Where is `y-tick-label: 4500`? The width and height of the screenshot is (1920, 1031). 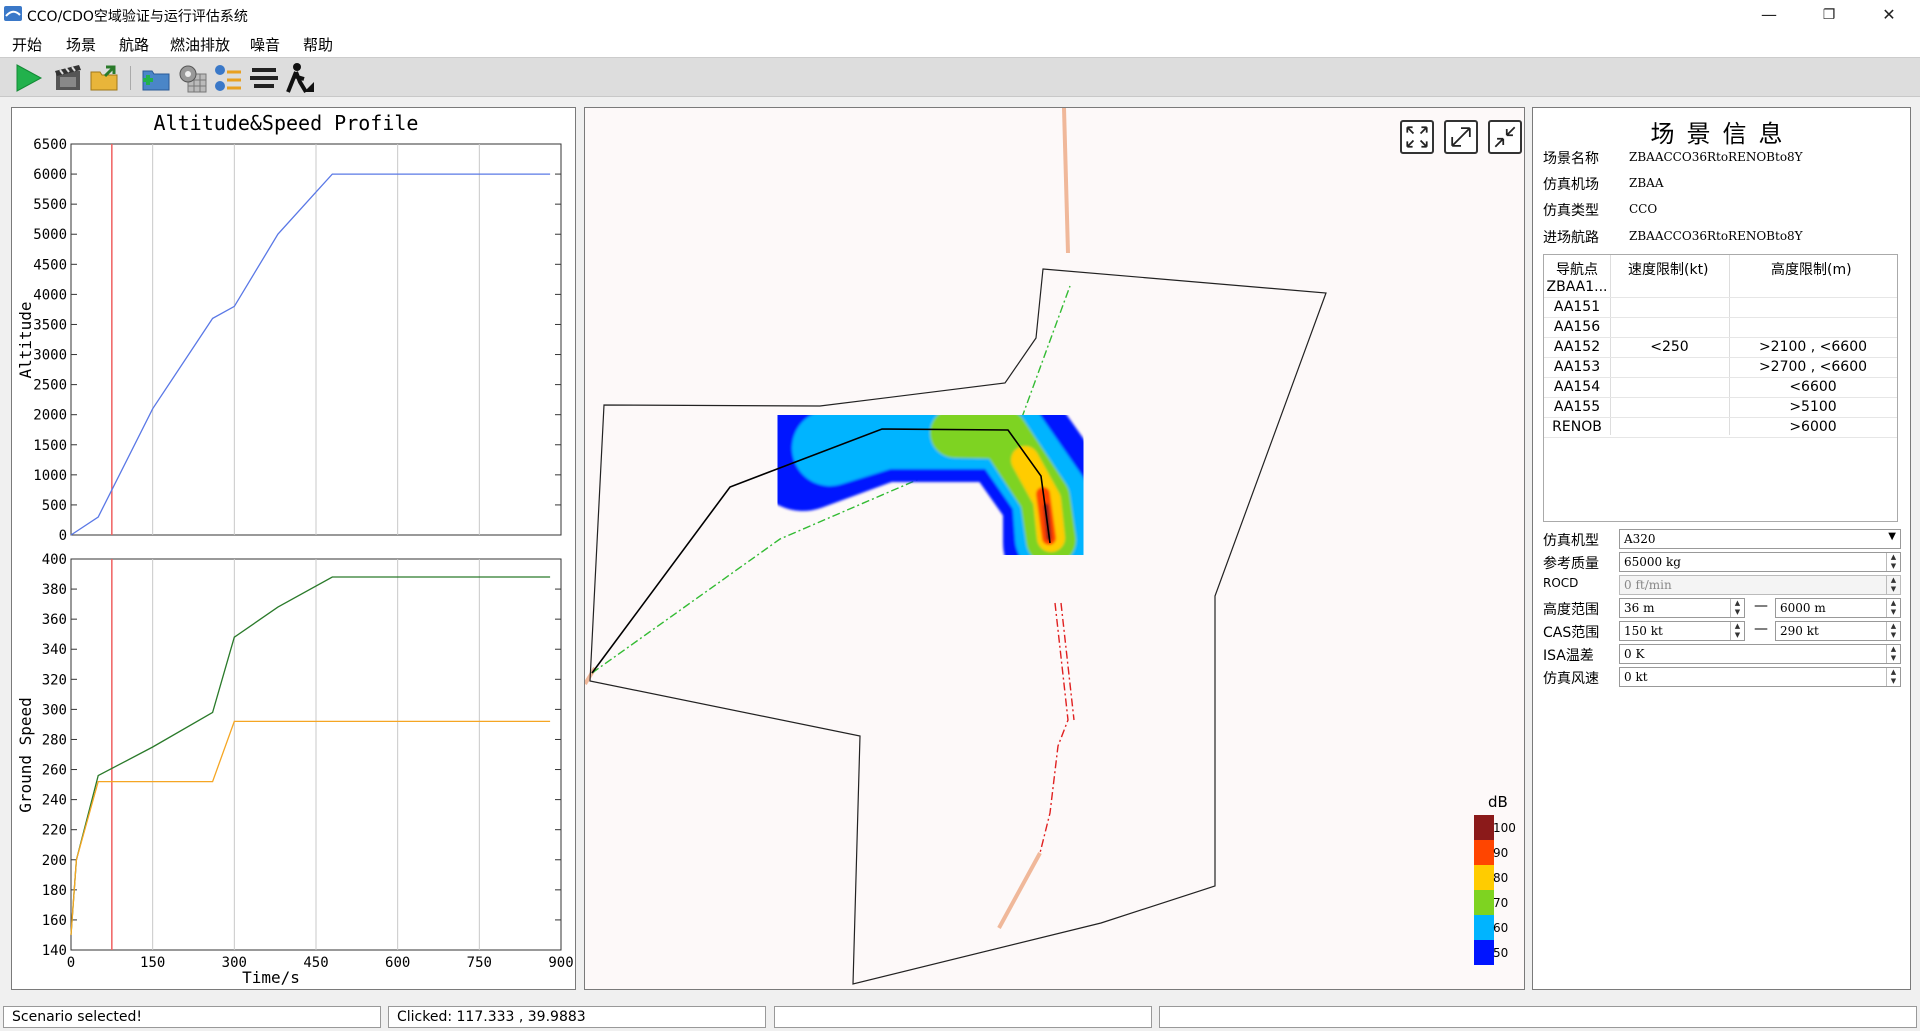 y-tick-label: 4500 is located at coordinates (50, 265).